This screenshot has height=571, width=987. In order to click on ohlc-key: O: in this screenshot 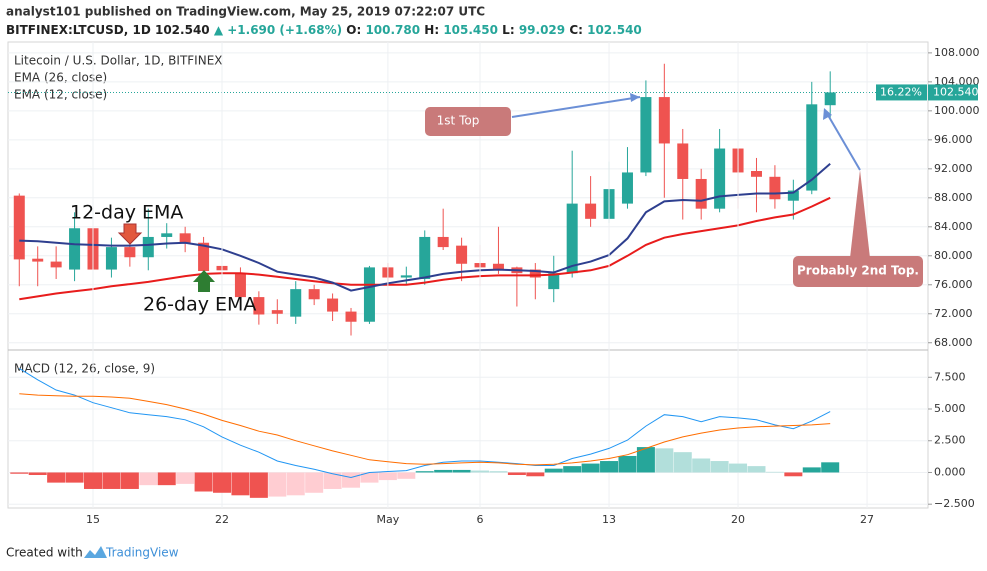, I will do `click(353, 30)`.